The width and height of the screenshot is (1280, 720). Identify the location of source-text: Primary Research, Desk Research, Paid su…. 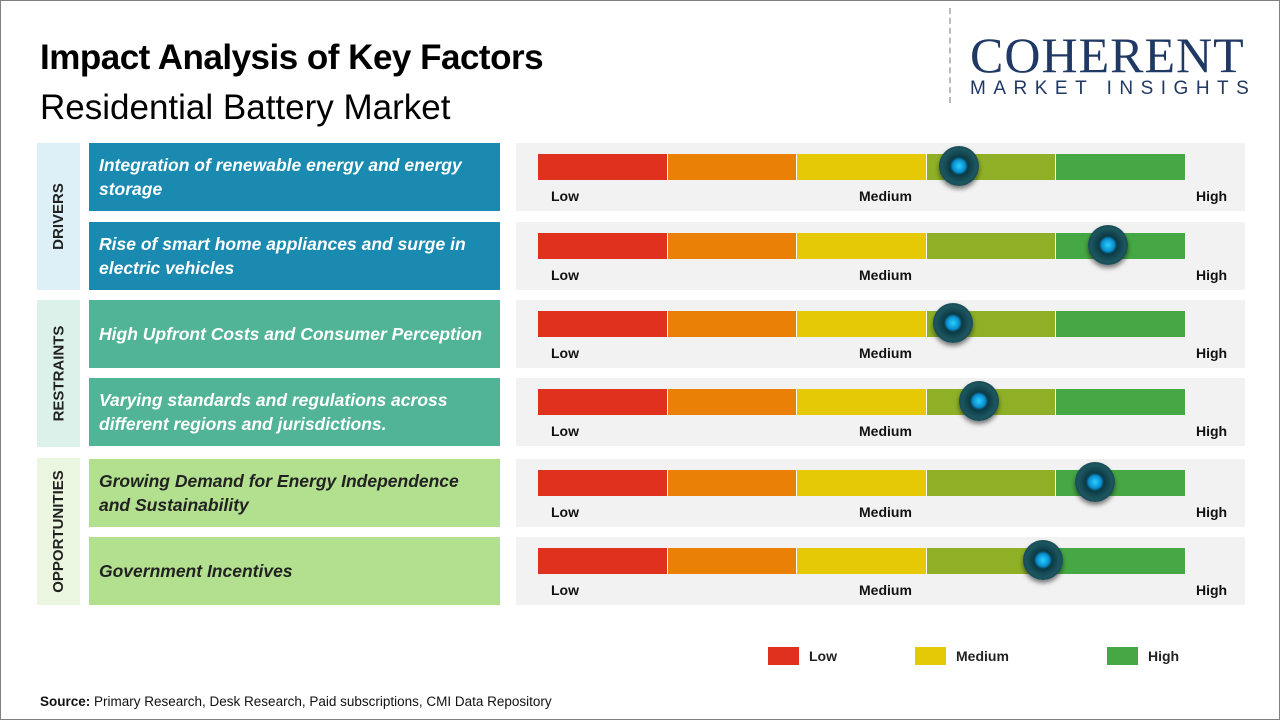
(321, 701).